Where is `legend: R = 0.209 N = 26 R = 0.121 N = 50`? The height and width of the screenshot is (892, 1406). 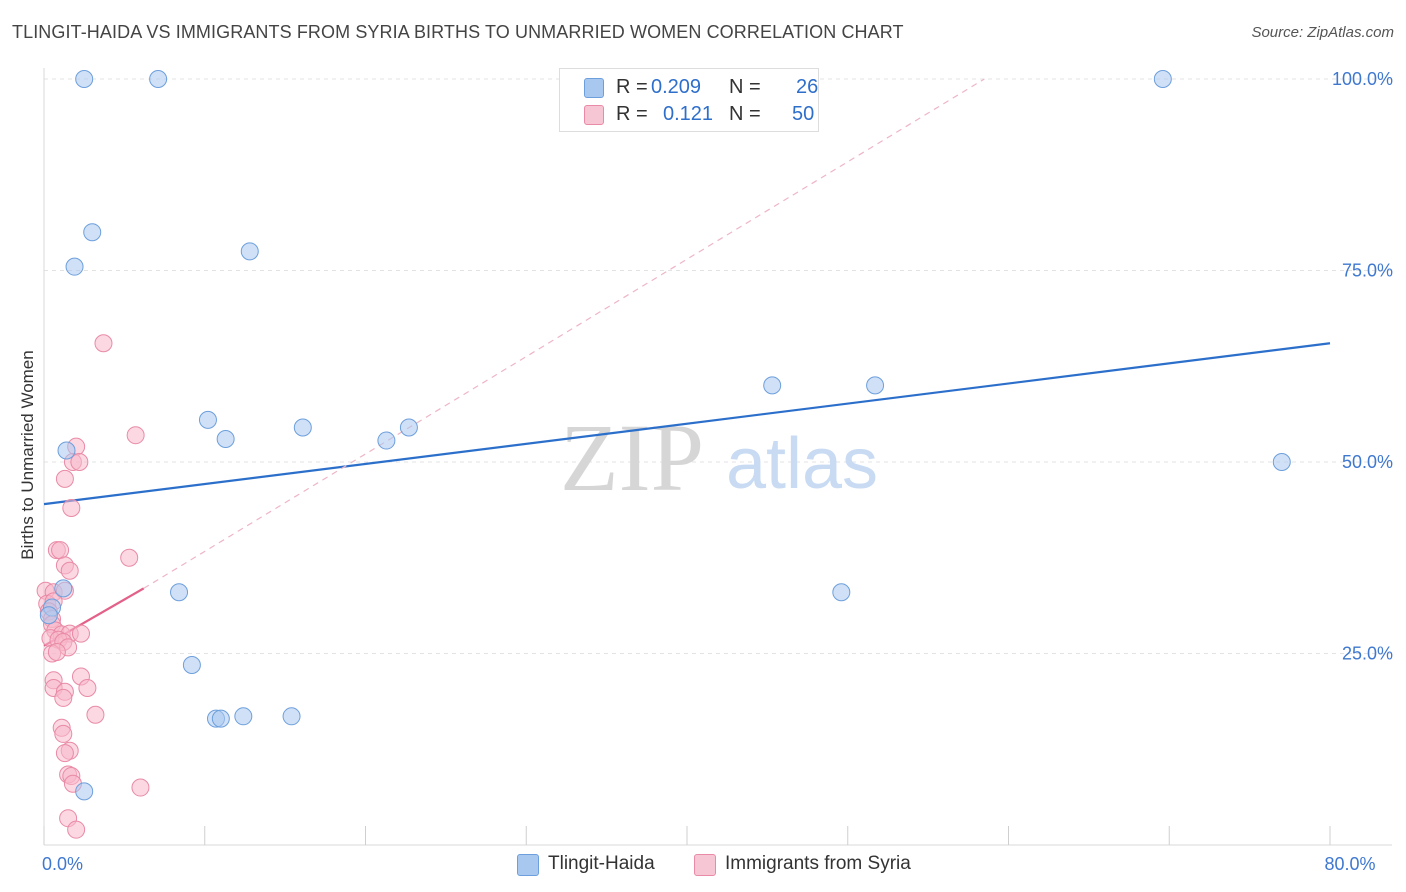 legend: R = 0.209 N = 26 R = 0.121 N = 50 is located at coordinates (689, 100).